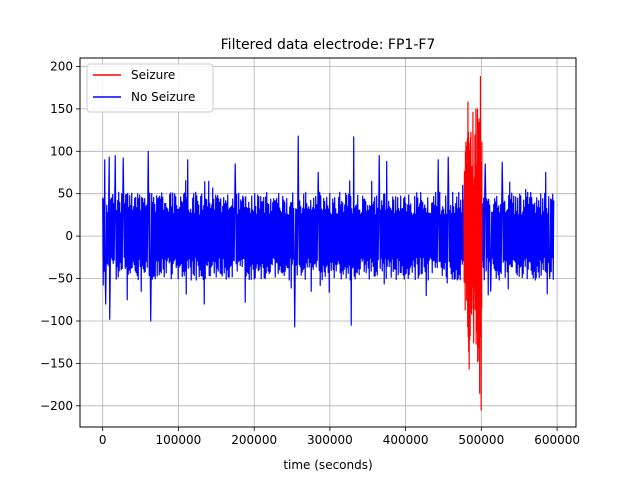 This screenshot has width=640, height=480. What do you see at coordinates (557, 440) in the screenshot?
I see `x-tick-label: 600000` at bounding box center [557, 440].